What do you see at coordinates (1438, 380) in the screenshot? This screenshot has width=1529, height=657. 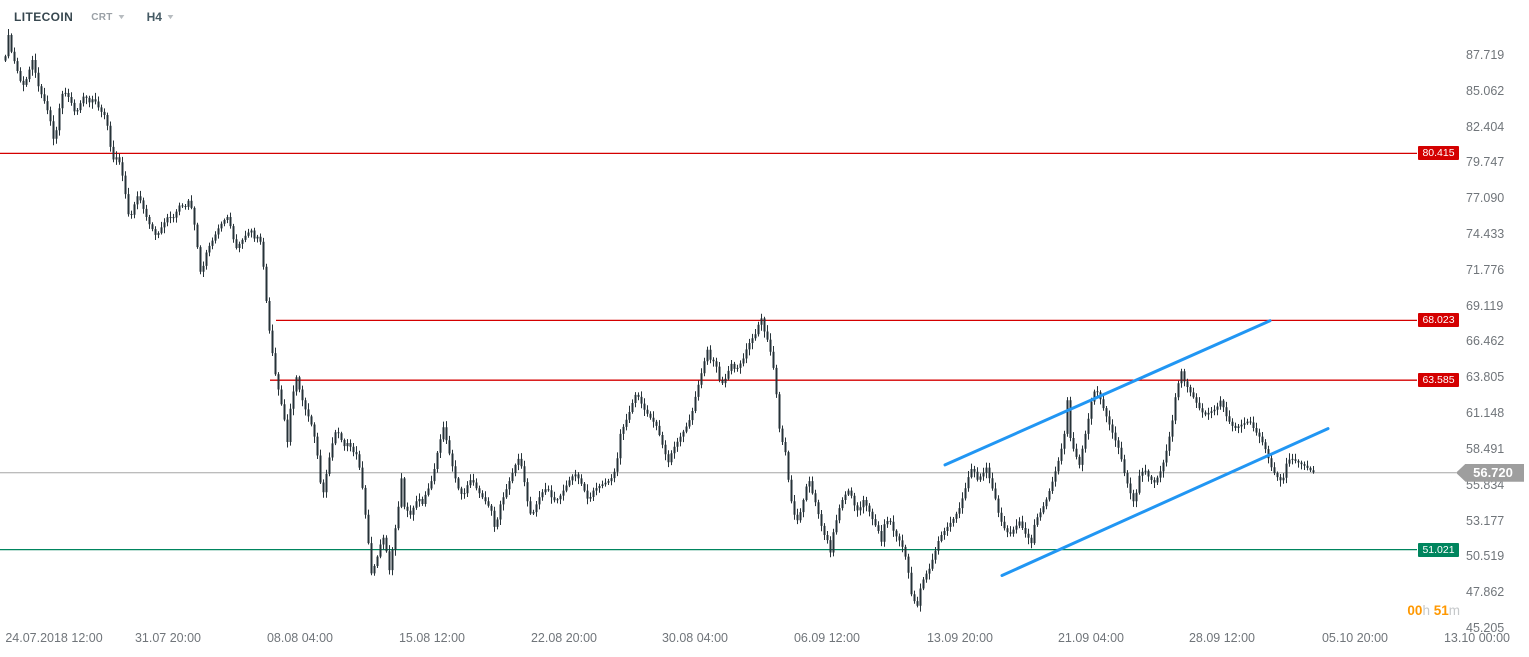 I see `price-level-badge-63.585: 63.585` at bounding box center [1438, 380].